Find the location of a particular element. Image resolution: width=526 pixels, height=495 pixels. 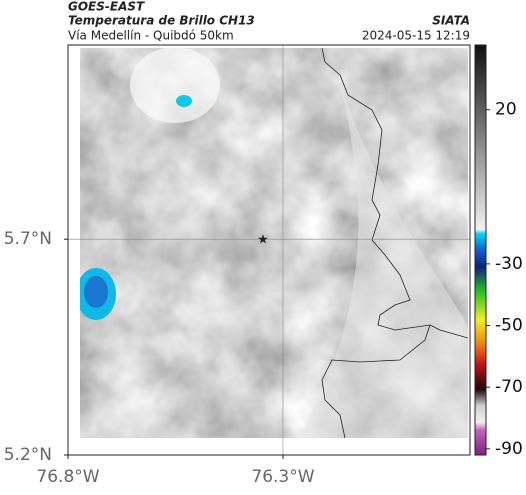

subtitle: Vía Medellín - Quibdó 50km is located at coordinates (151, 36).